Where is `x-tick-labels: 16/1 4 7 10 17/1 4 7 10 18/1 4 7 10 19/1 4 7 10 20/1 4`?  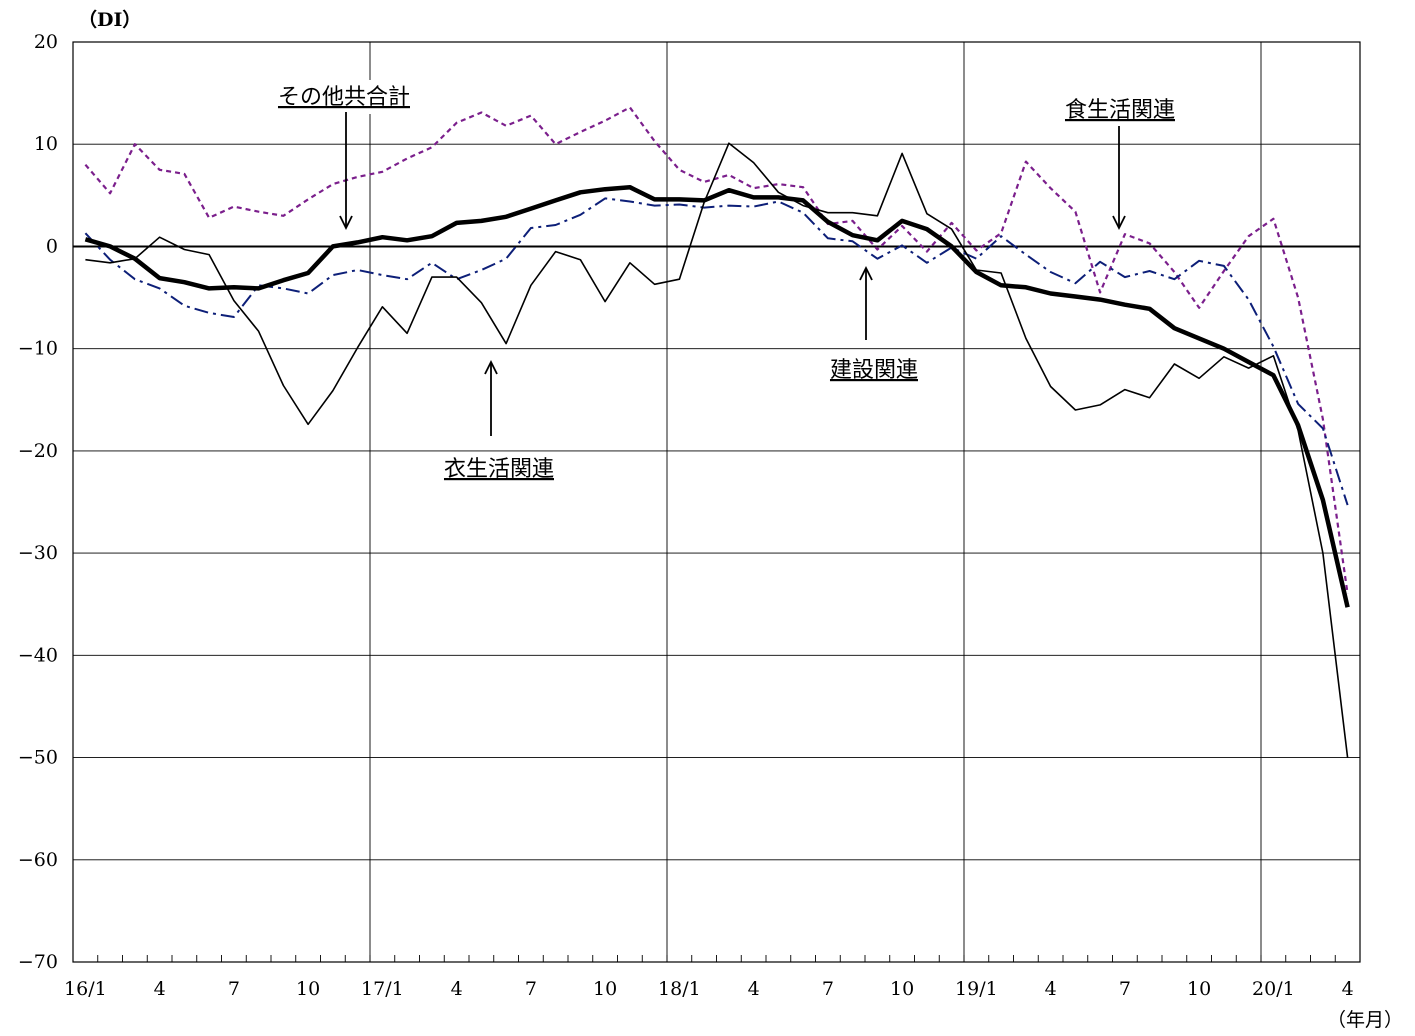
x-tick-labels: 16/1 4 7 10 17/1 4 7 10 18/1 4 7 10 19/1 4 7 10 20/1 4 is located at coordinates (709, 989).